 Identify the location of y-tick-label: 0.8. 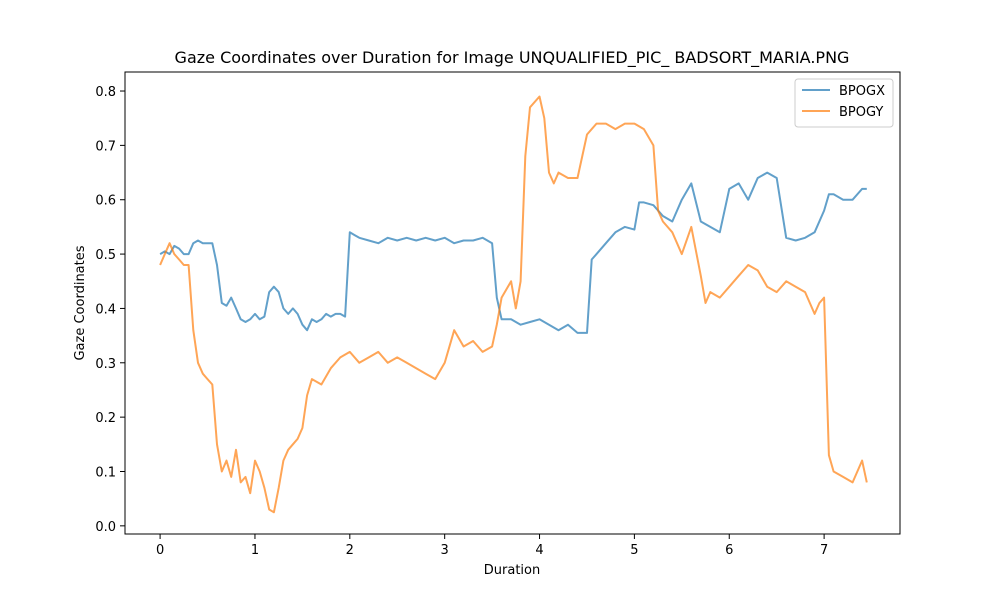
(105, 92).